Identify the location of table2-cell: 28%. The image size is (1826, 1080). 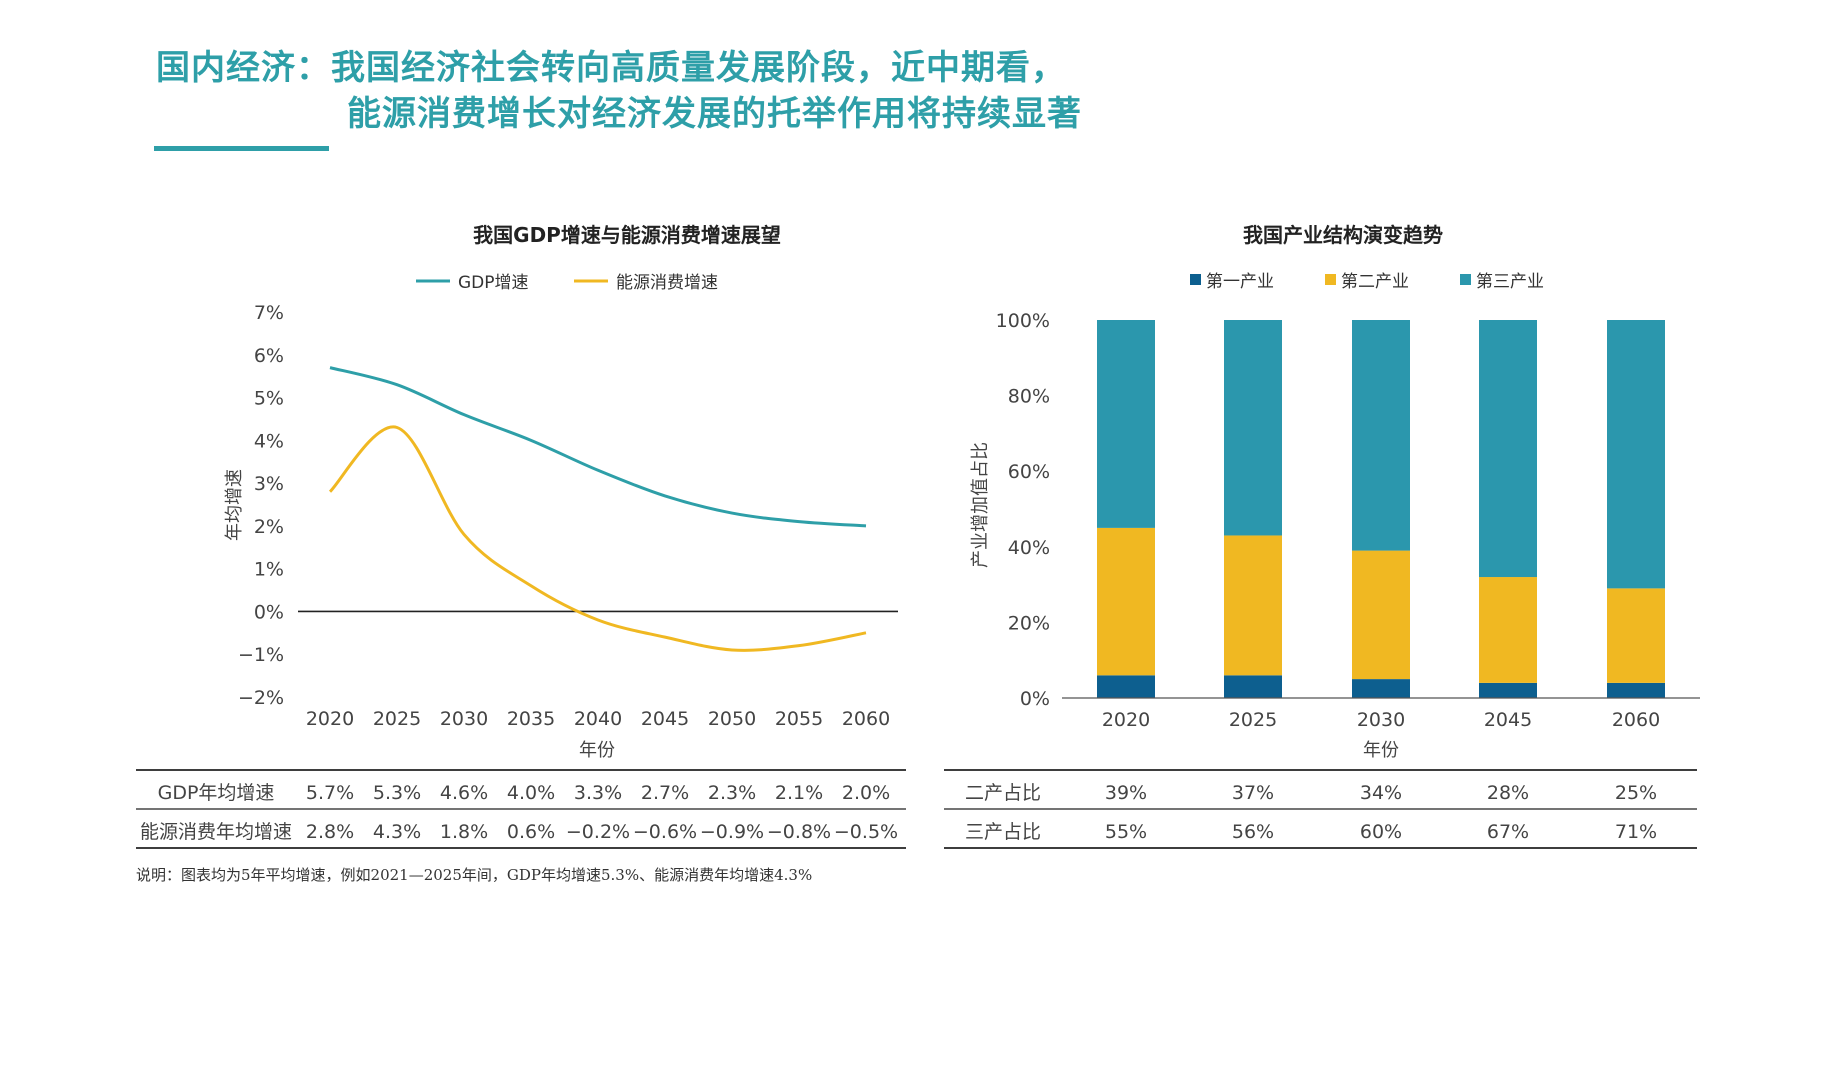
(1508, 793).